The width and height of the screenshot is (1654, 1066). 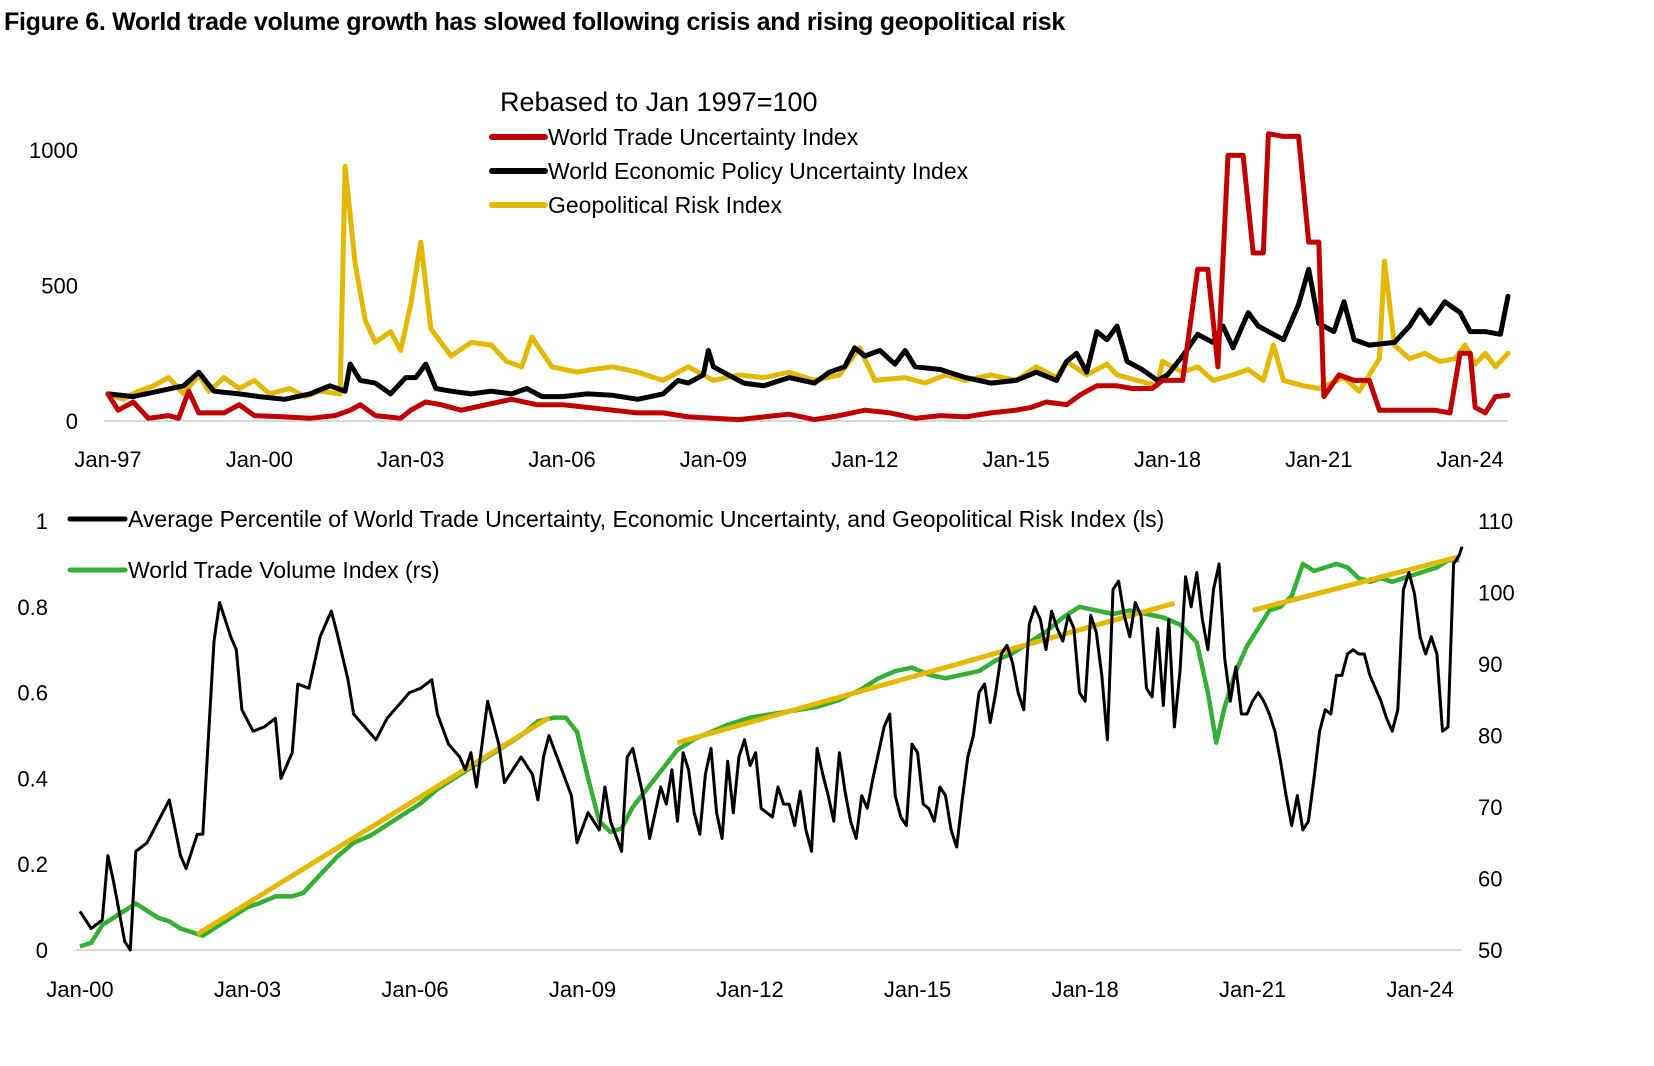 What do you see at coordinates (283, 570) in the screenshot?
I see `legend-label-world-trade-volume-index: World Trade Volume Index (rs)` at bounding box center [283, 570].